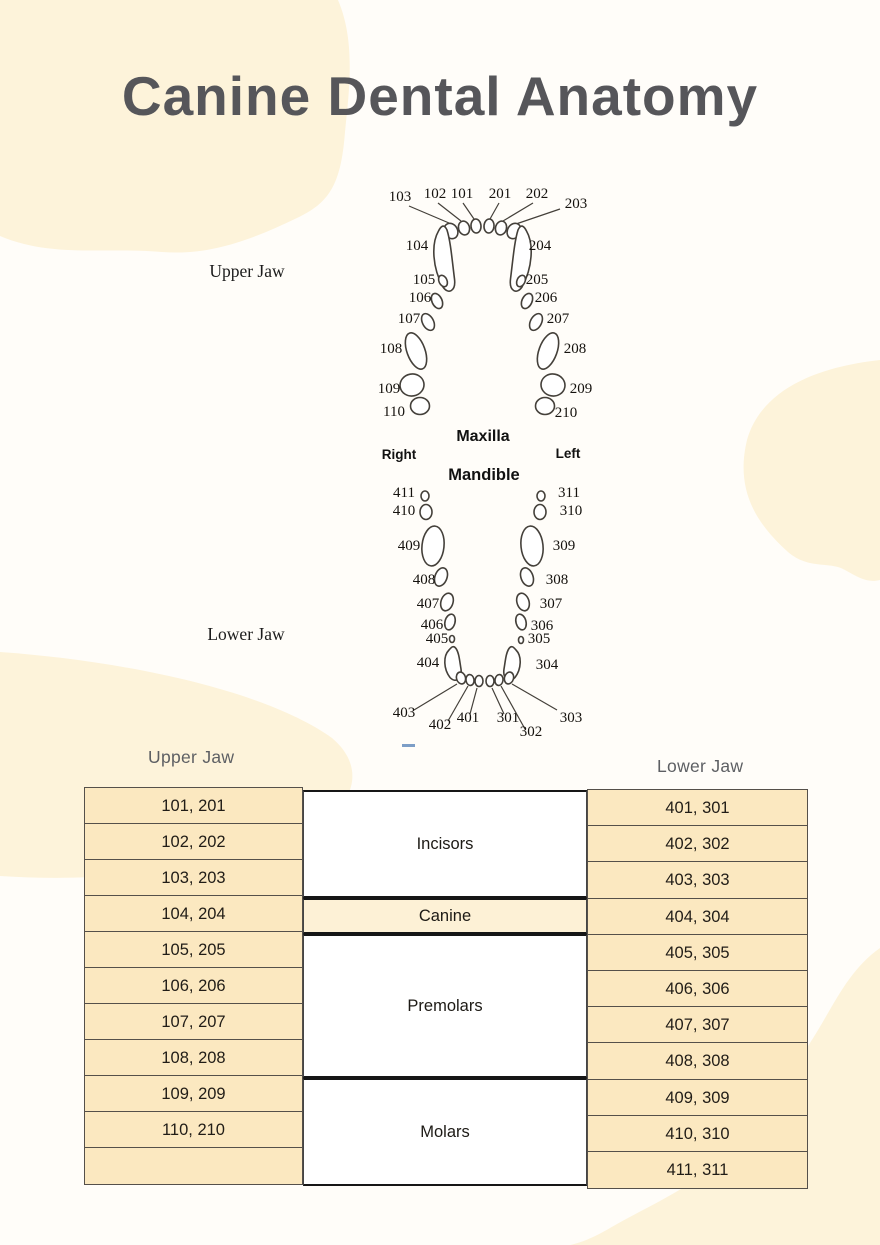 This screenshot has height=1245, width=880. I want to click on tooth-number-109: 109, so click(389, 389).